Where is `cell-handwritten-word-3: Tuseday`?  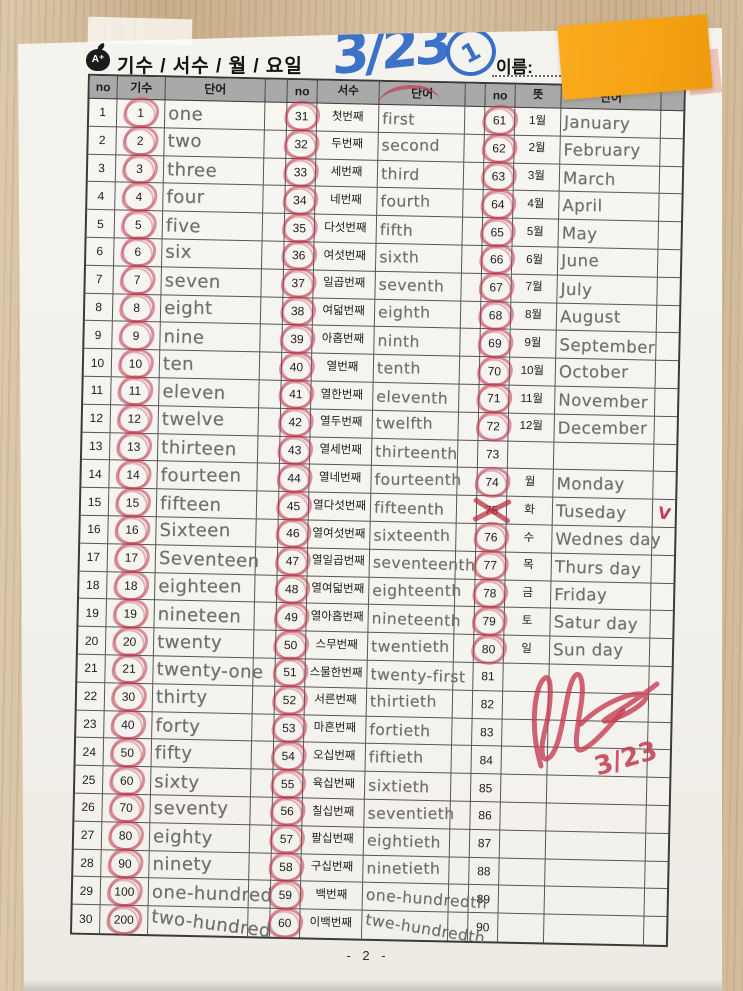 cell-handwritten-word-3: Tuseday is located at coordinates (603, 512).